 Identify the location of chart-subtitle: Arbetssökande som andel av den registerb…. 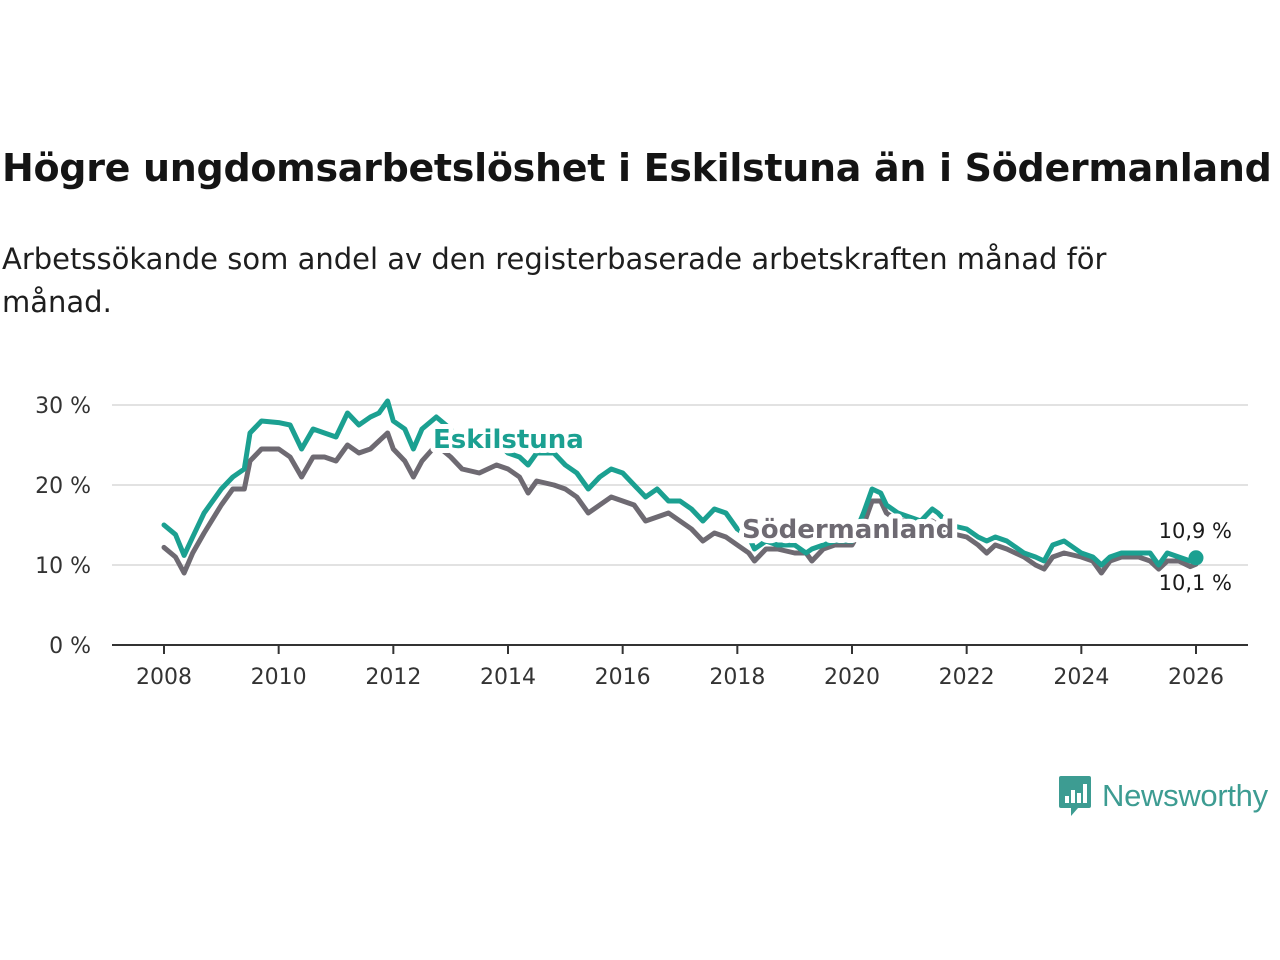
(554, 280).